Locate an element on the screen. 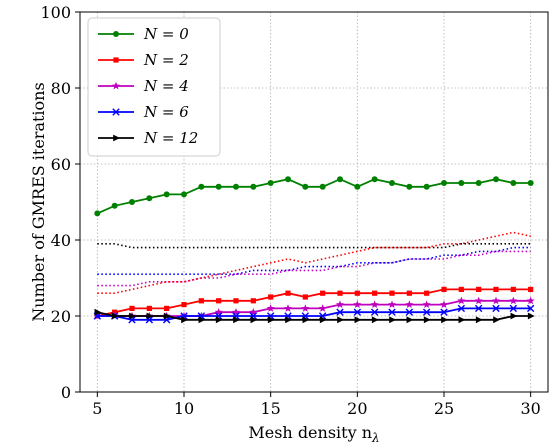 Image resolution: width=553 pixels, height=448 pixels. legend-entry: N = 0 is located at coordinates (143, 34).